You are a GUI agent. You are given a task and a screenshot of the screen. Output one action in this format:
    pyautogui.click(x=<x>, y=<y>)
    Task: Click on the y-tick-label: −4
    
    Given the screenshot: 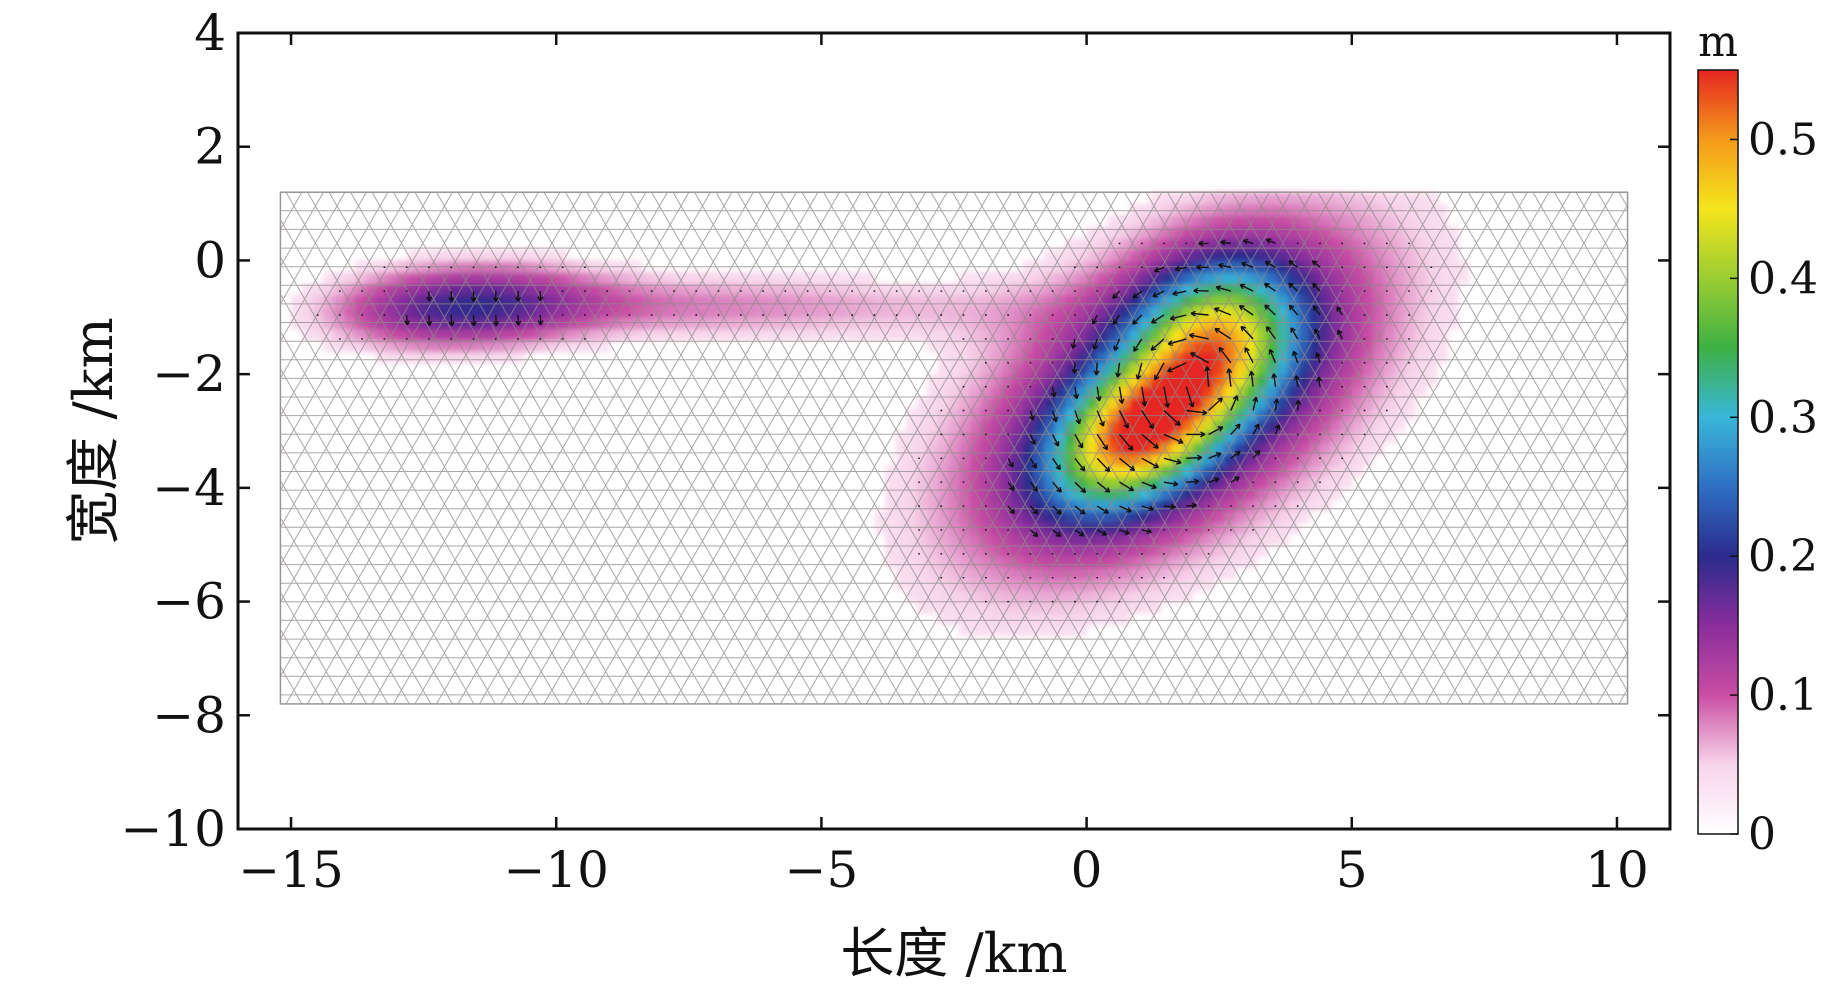 What is the action you would take?
    pyautogui.click(x=189, y=488)
    